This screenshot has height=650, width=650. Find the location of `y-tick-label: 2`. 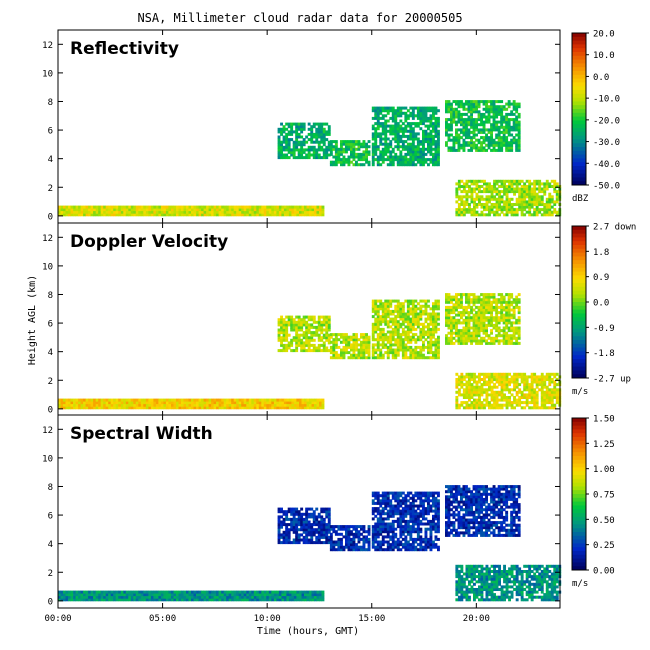

y-tick-label: 2 is located at coordinates (50, 382).